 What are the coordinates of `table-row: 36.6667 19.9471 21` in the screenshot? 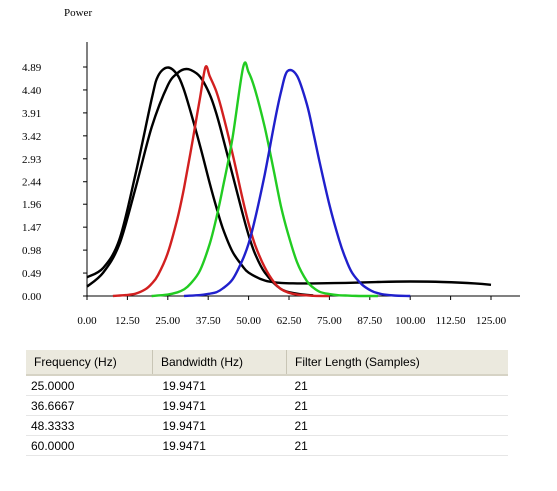 It's located at (267, 405).